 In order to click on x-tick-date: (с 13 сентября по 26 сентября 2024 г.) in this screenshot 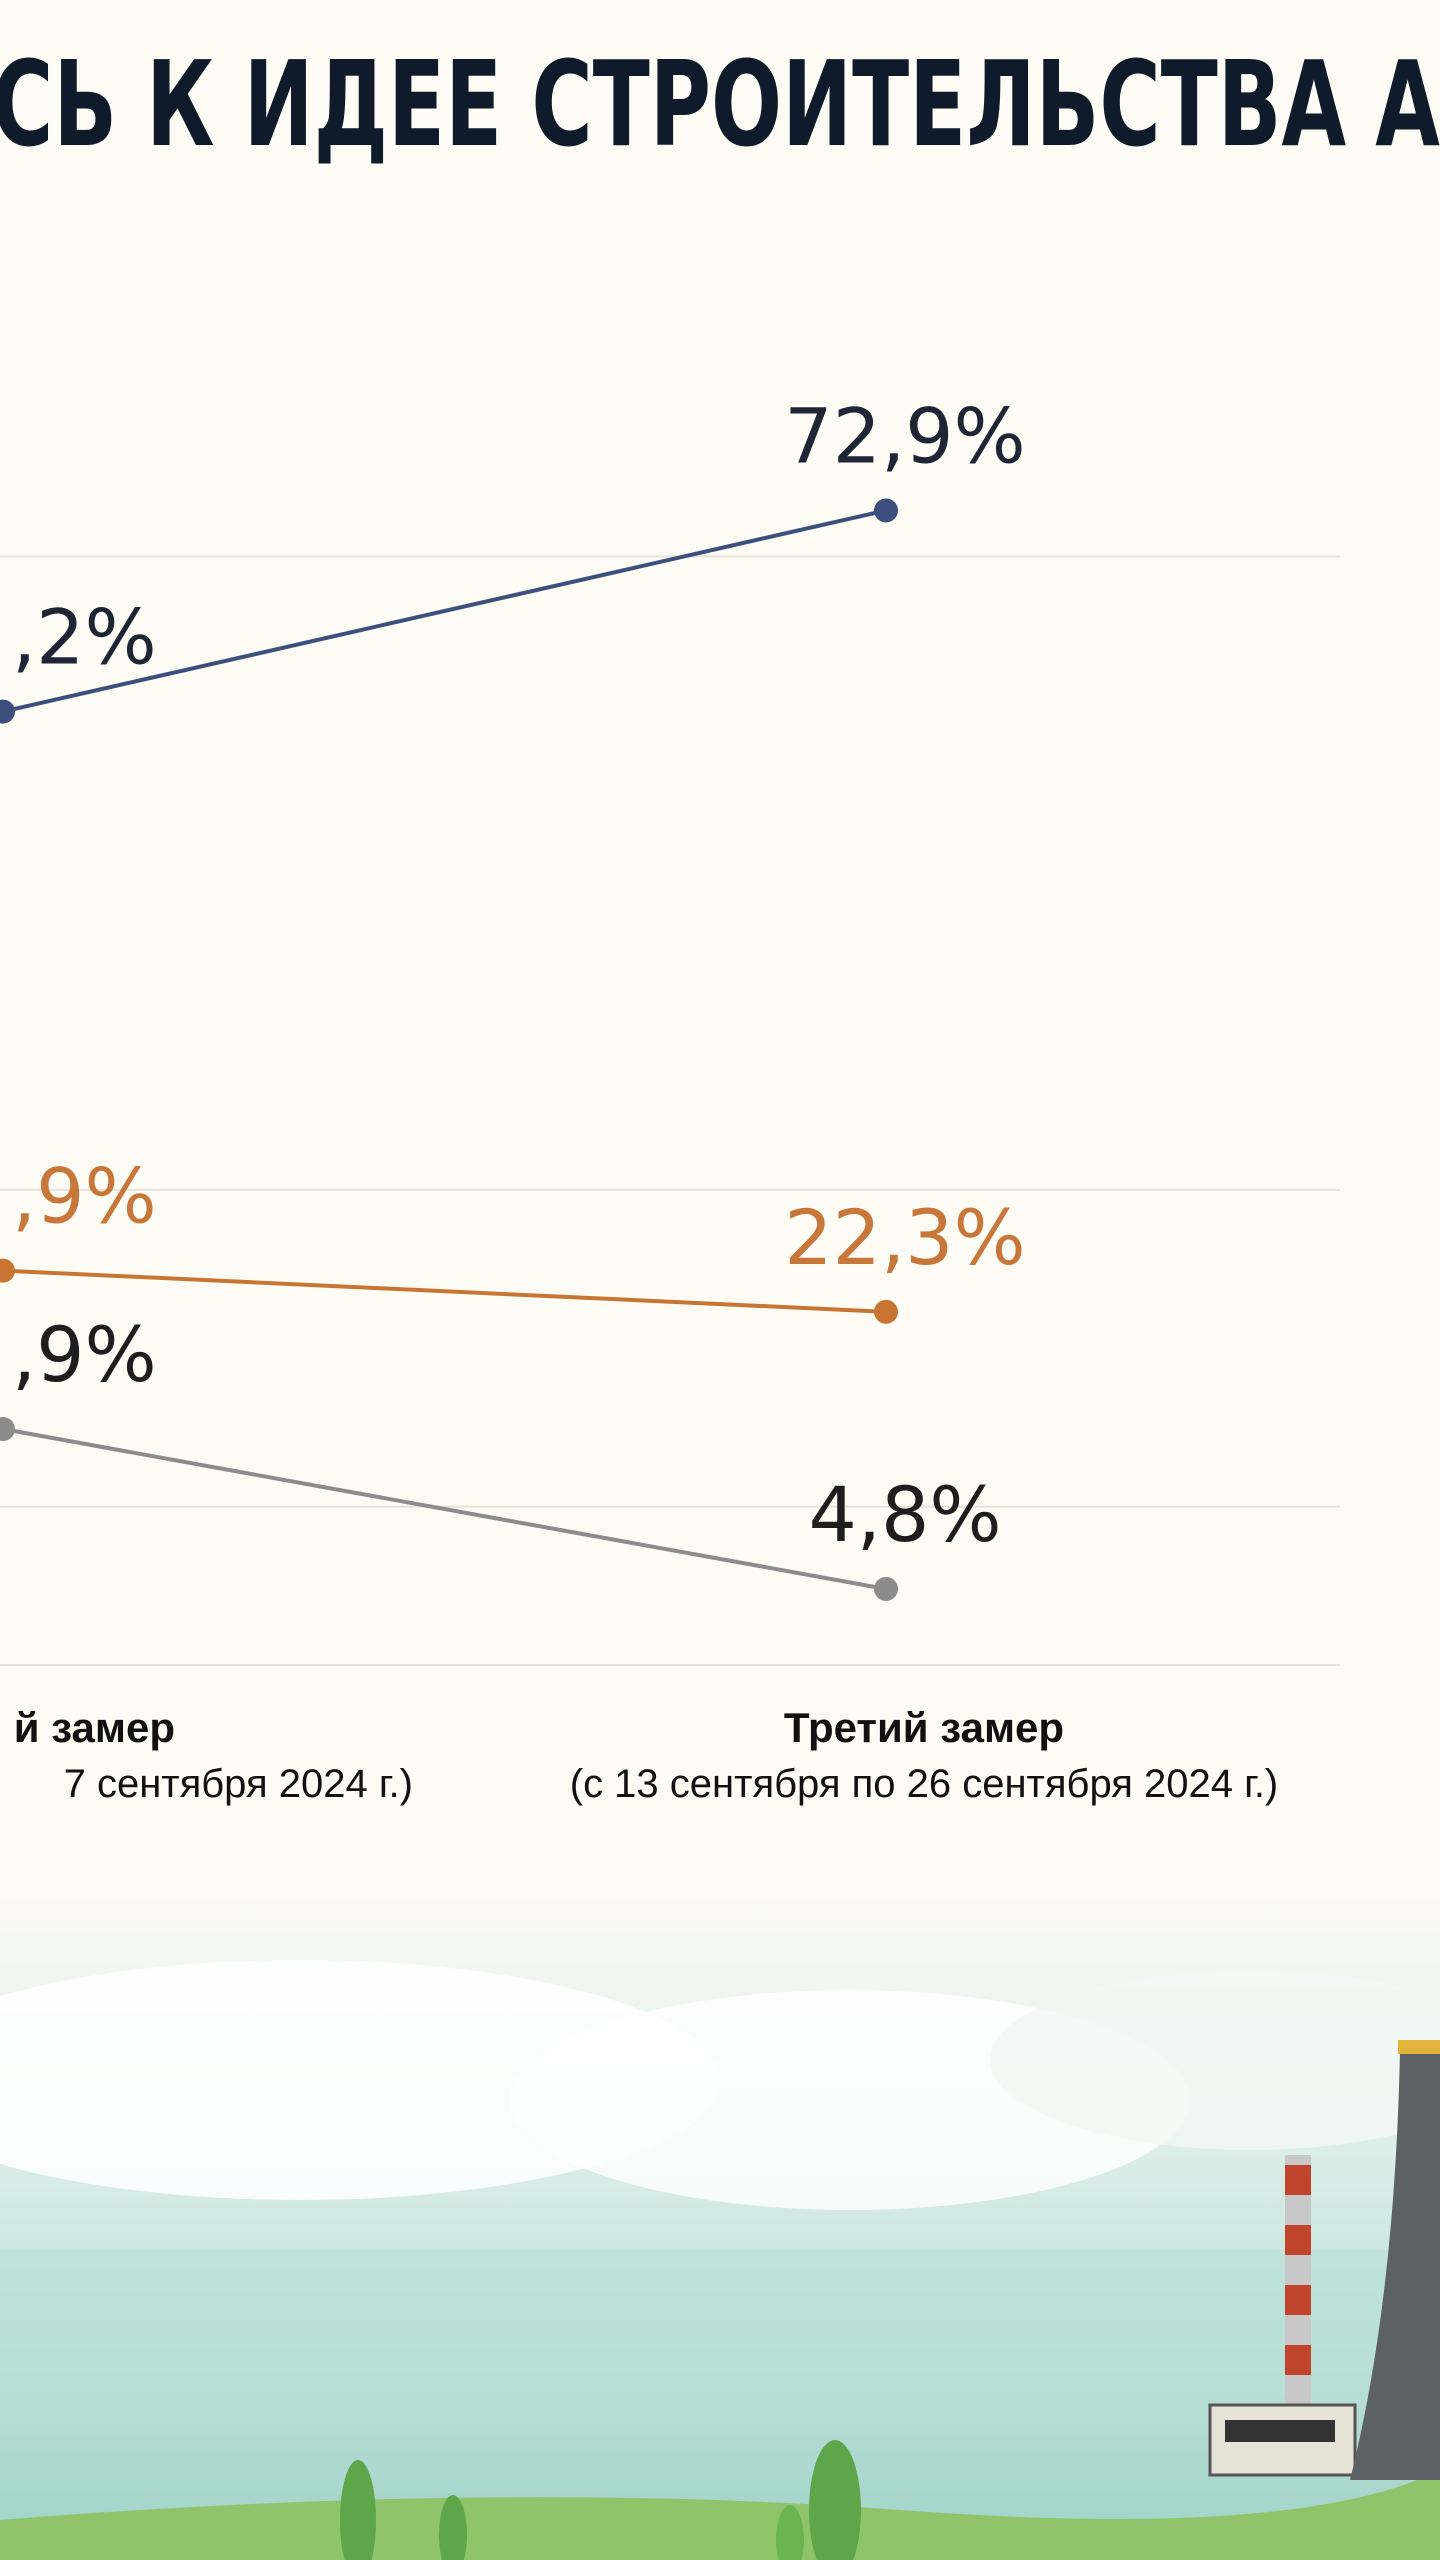, I will do `click(924, 1784)`.